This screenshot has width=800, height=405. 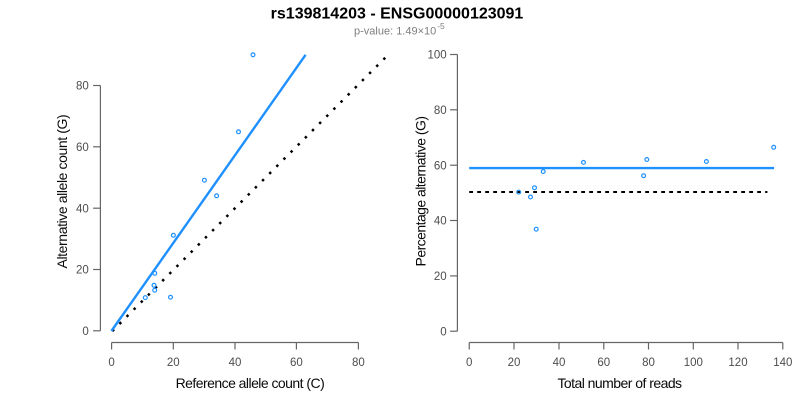 What do you see at coordinates (619, 383) in the screenshot?
I see `svg-text: Total number of reads` at bounding box center [619, 383].